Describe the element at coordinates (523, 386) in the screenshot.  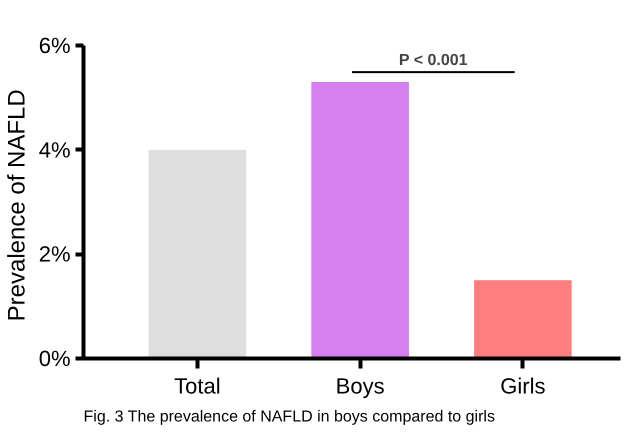
I see `x-tick-label: Girls` at that location.